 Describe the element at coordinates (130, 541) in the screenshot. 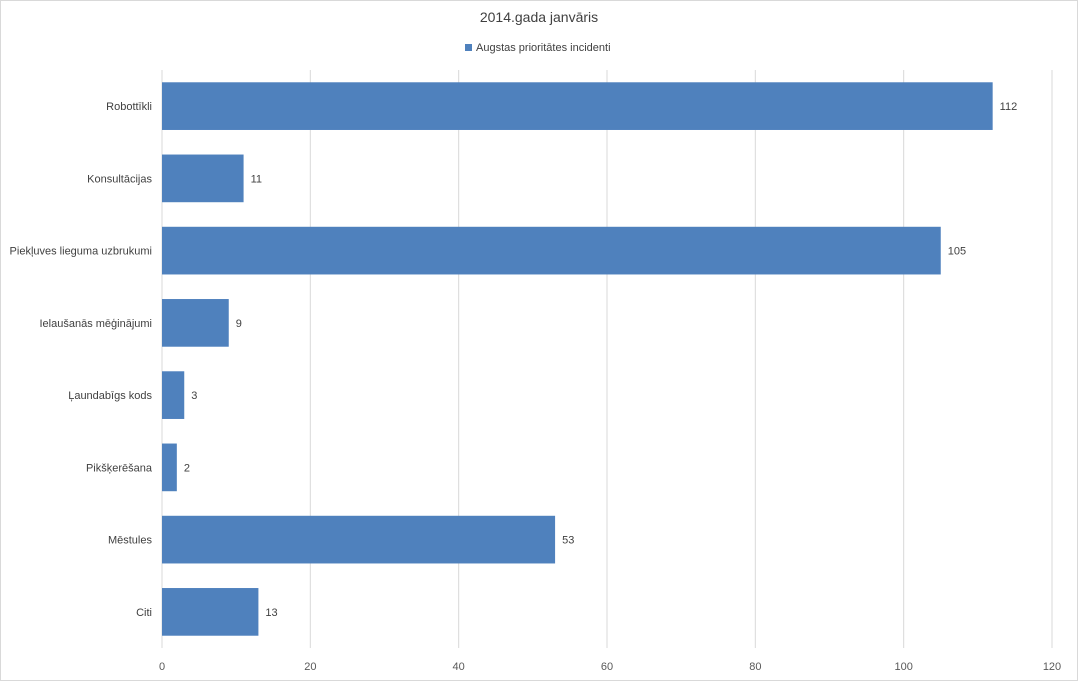

I see `category-label: Mēstules` at that location.